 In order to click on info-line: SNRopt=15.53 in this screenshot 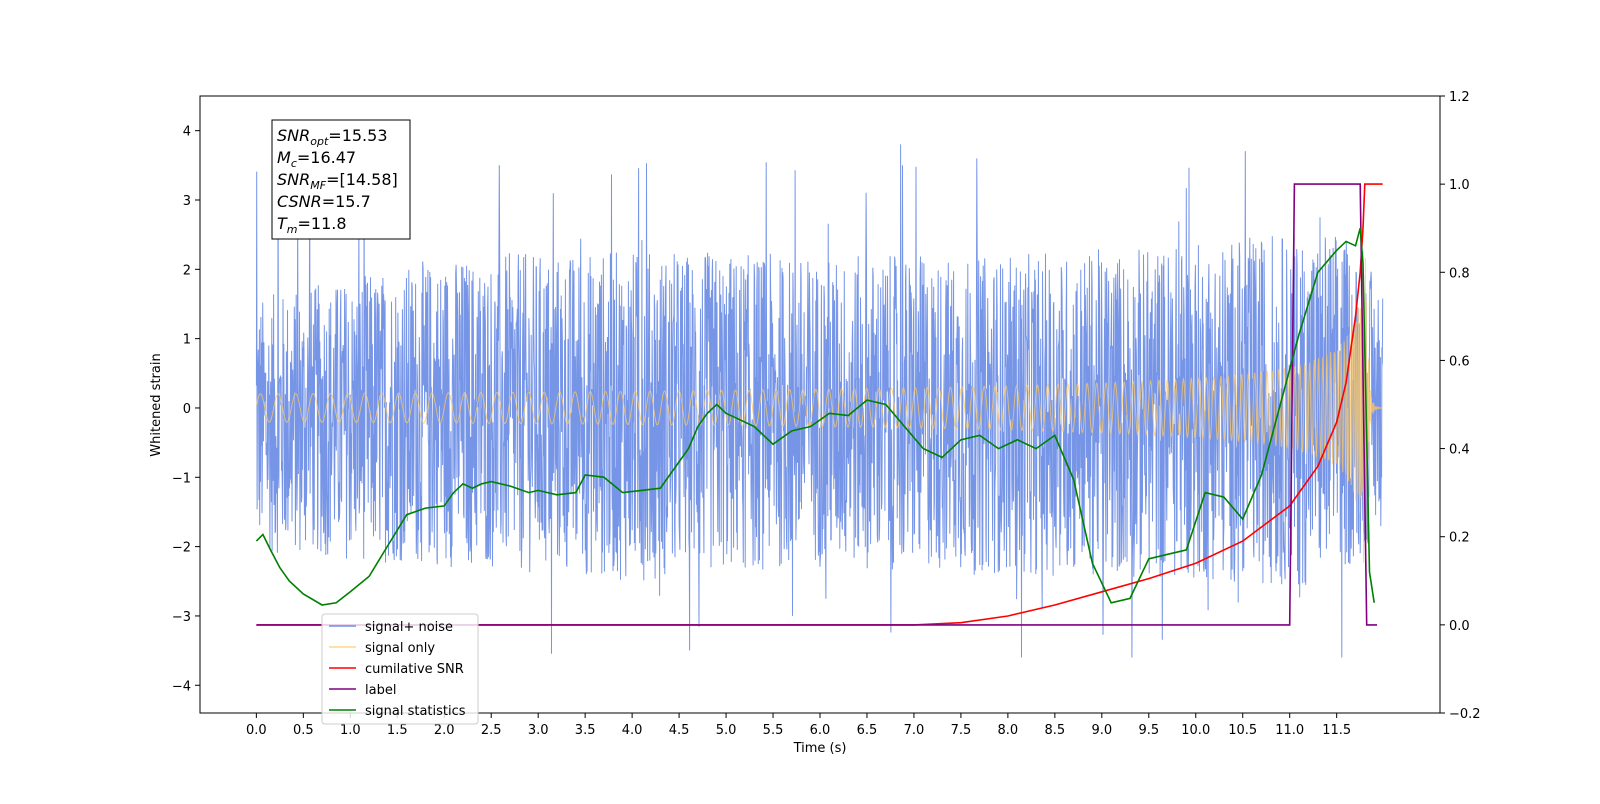, I will do `click(332, 137)`.